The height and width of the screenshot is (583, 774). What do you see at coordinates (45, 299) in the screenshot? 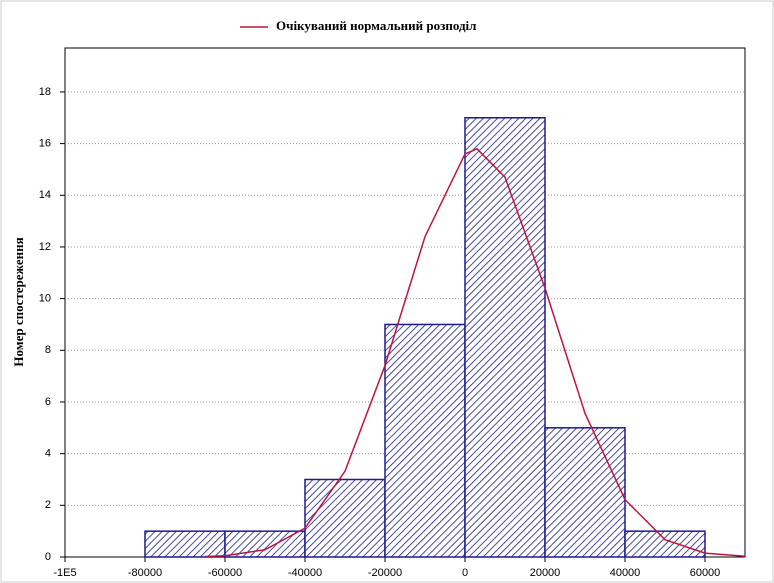
I see `y-tick-label: 10` at bounding box center [45, 299].